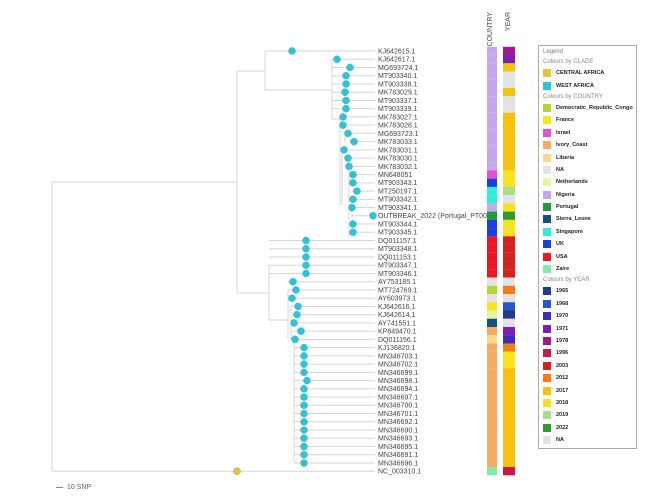  Describe the element at coordinates (398, 356) in the screenshot. I see `leaf-label: MN346703.1` at that location.